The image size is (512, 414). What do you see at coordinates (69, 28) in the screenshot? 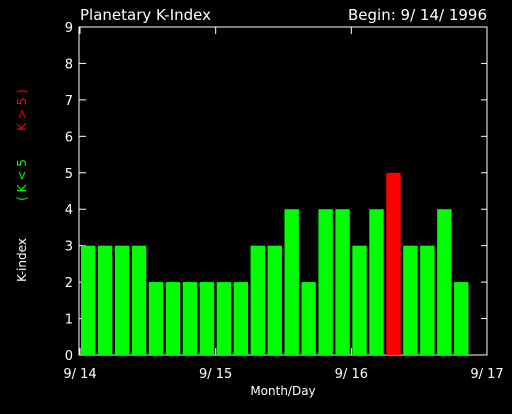
I see `y-tick-label: 9` at bounding box center [69, 28].